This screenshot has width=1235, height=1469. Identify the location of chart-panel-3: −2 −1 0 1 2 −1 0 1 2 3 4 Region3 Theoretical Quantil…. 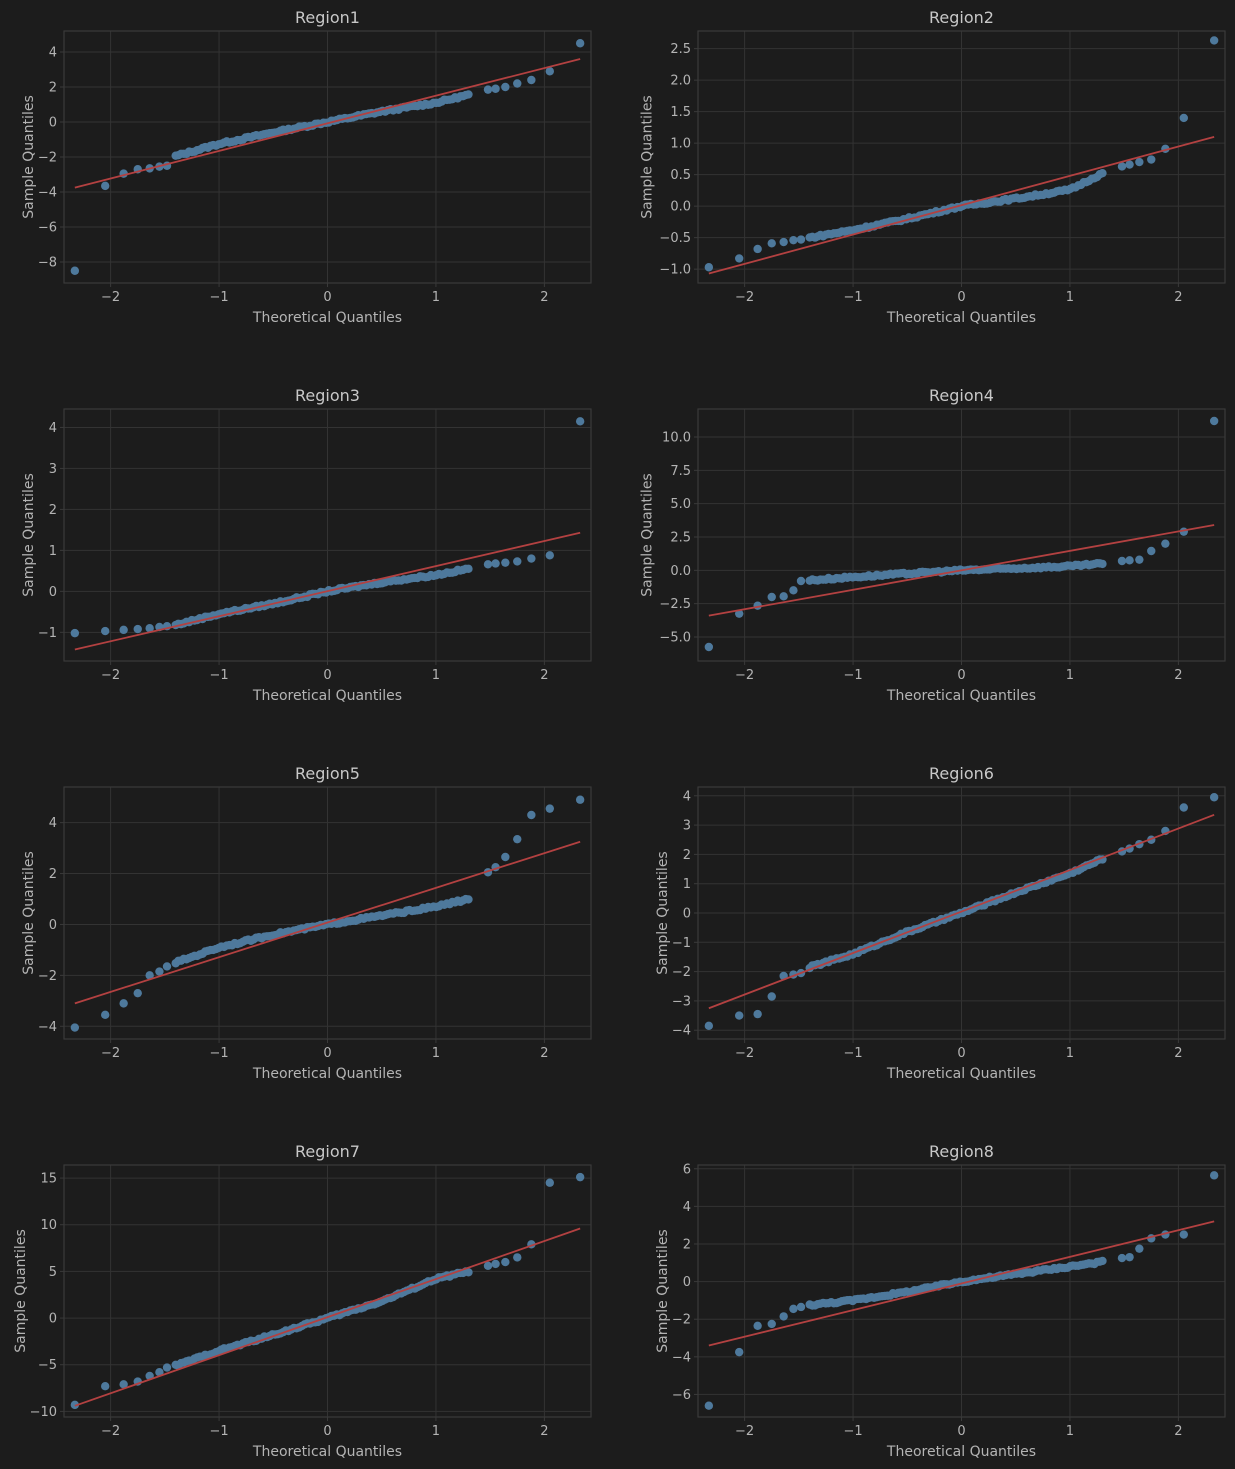
(306, 545).